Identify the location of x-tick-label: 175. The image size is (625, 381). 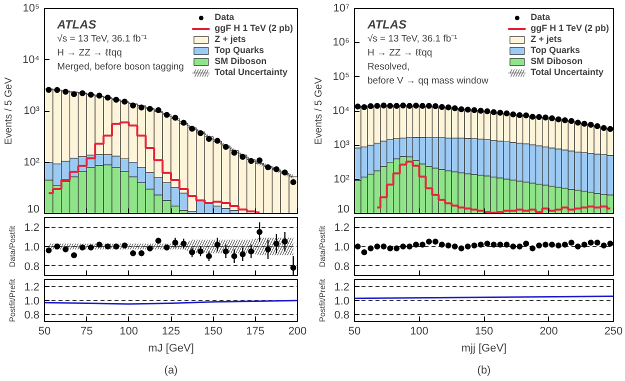
(255, 332).